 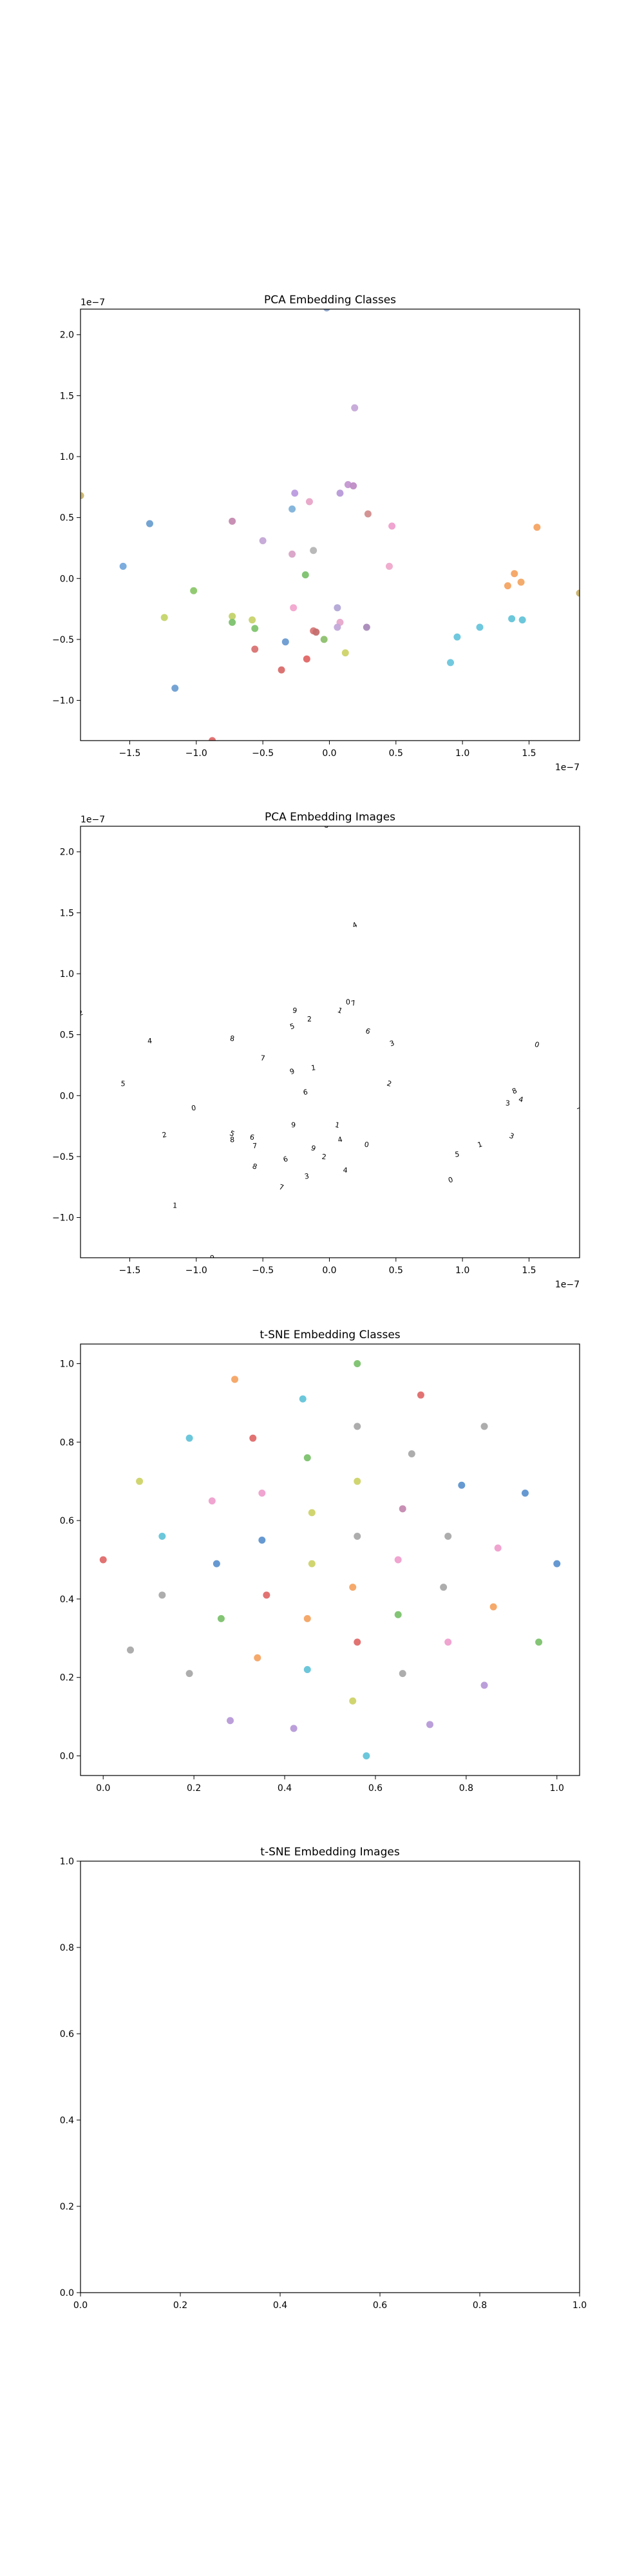 I want to click on y-tick-label: 2.0, so click(x=67, y=853).